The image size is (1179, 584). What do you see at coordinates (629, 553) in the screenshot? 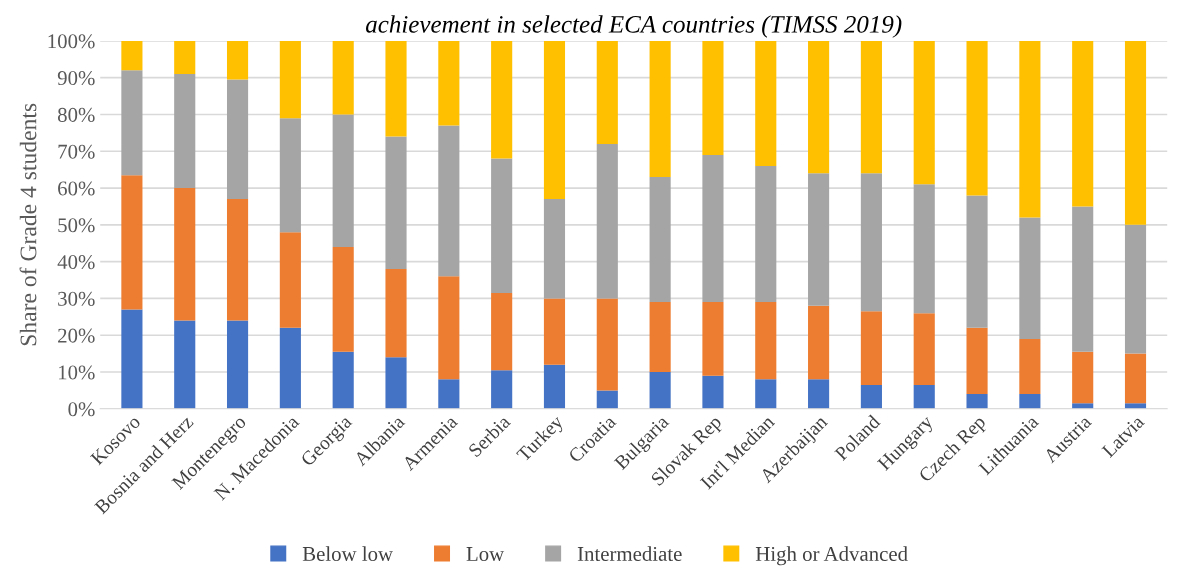
I see `legend-label: Intermediate` at bounding box center [629, 553].